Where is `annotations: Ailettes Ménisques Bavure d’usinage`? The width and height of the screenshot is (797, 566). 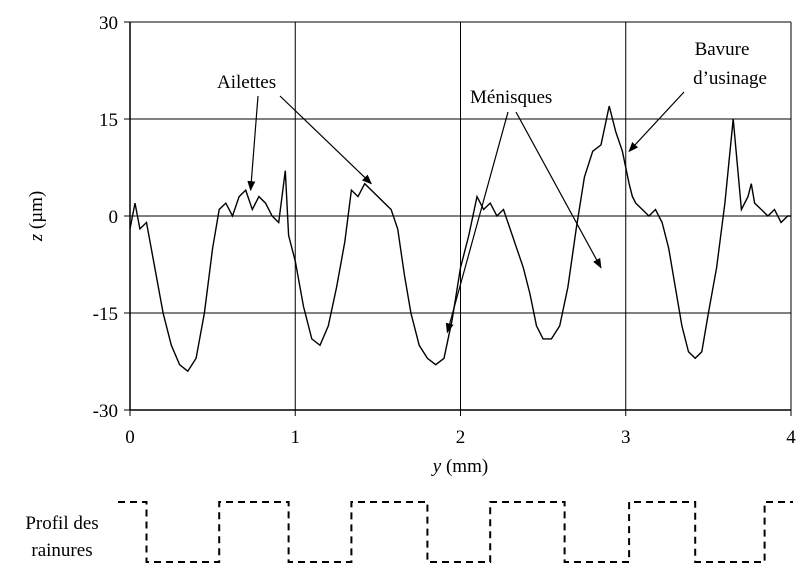
annotations: Ailettes Ménisques Bavure d’usinage is located at coordinates (492, 73).